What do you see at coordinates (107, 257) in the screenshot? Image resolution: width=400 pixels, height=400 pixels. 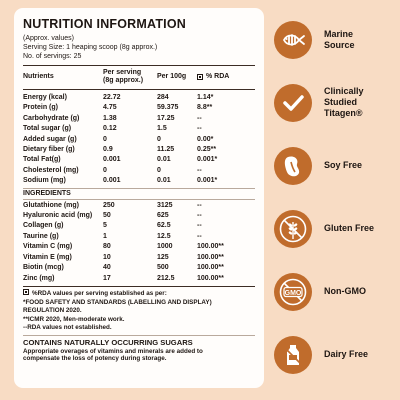 I see `cell-serving: 10` at bounding box center [107, 257].